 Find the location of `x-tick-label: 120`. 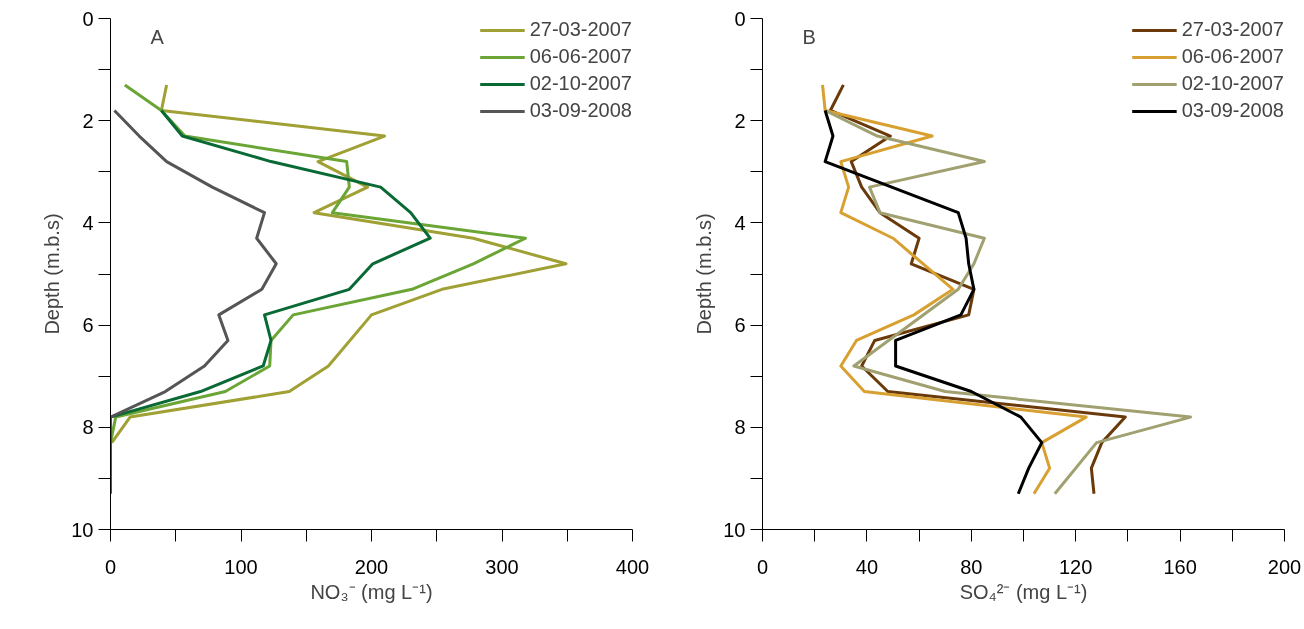

x-tick-label: 120 is located at coordinates (1076, 566).